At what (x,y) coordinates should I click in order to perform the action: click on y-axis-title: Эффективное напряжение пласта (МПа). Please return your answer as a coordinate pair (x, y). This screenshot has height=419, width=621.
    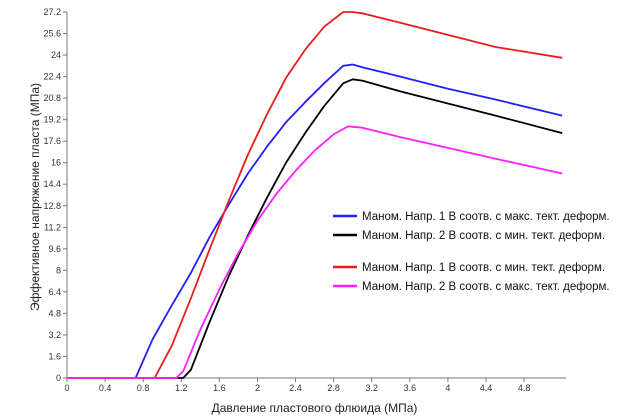
    Looking at the image, I should click on (35, 197).